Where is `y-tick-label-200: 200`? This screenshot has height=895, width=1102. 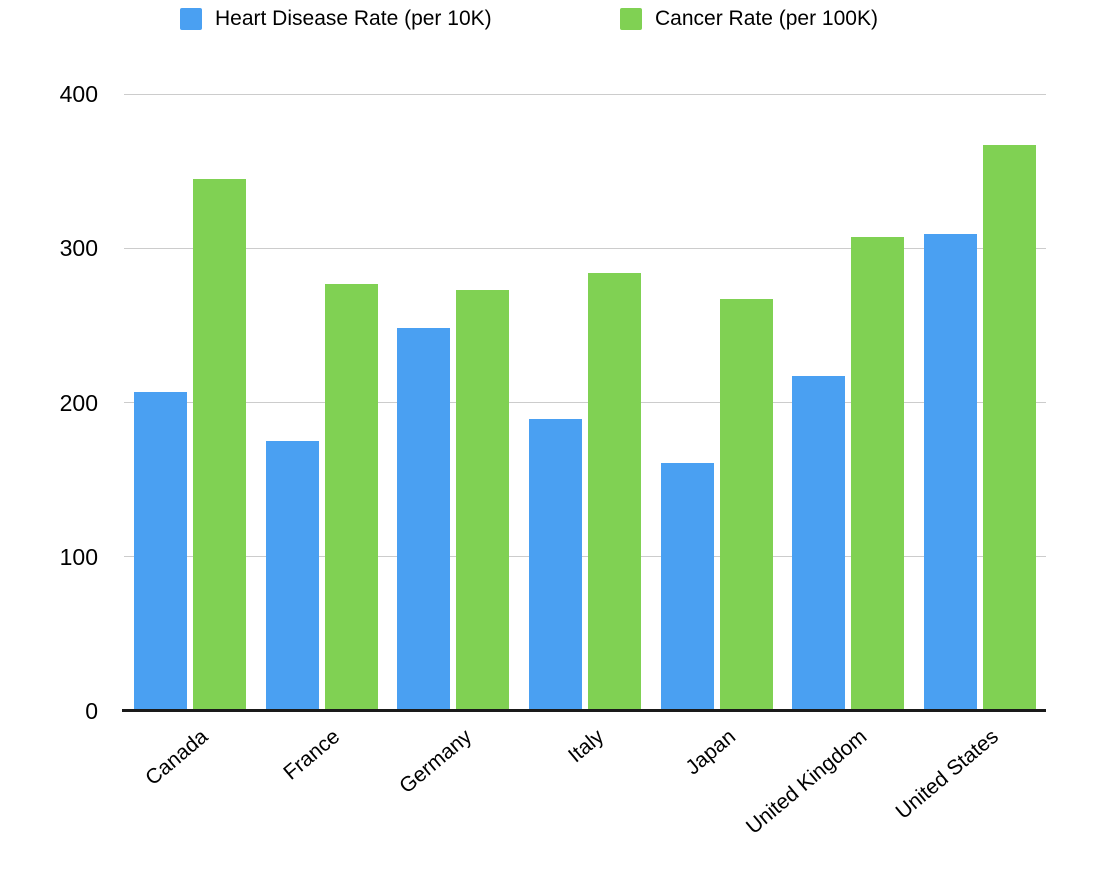 y-tick-label-200: 200 is located at coordinates (78, 402).